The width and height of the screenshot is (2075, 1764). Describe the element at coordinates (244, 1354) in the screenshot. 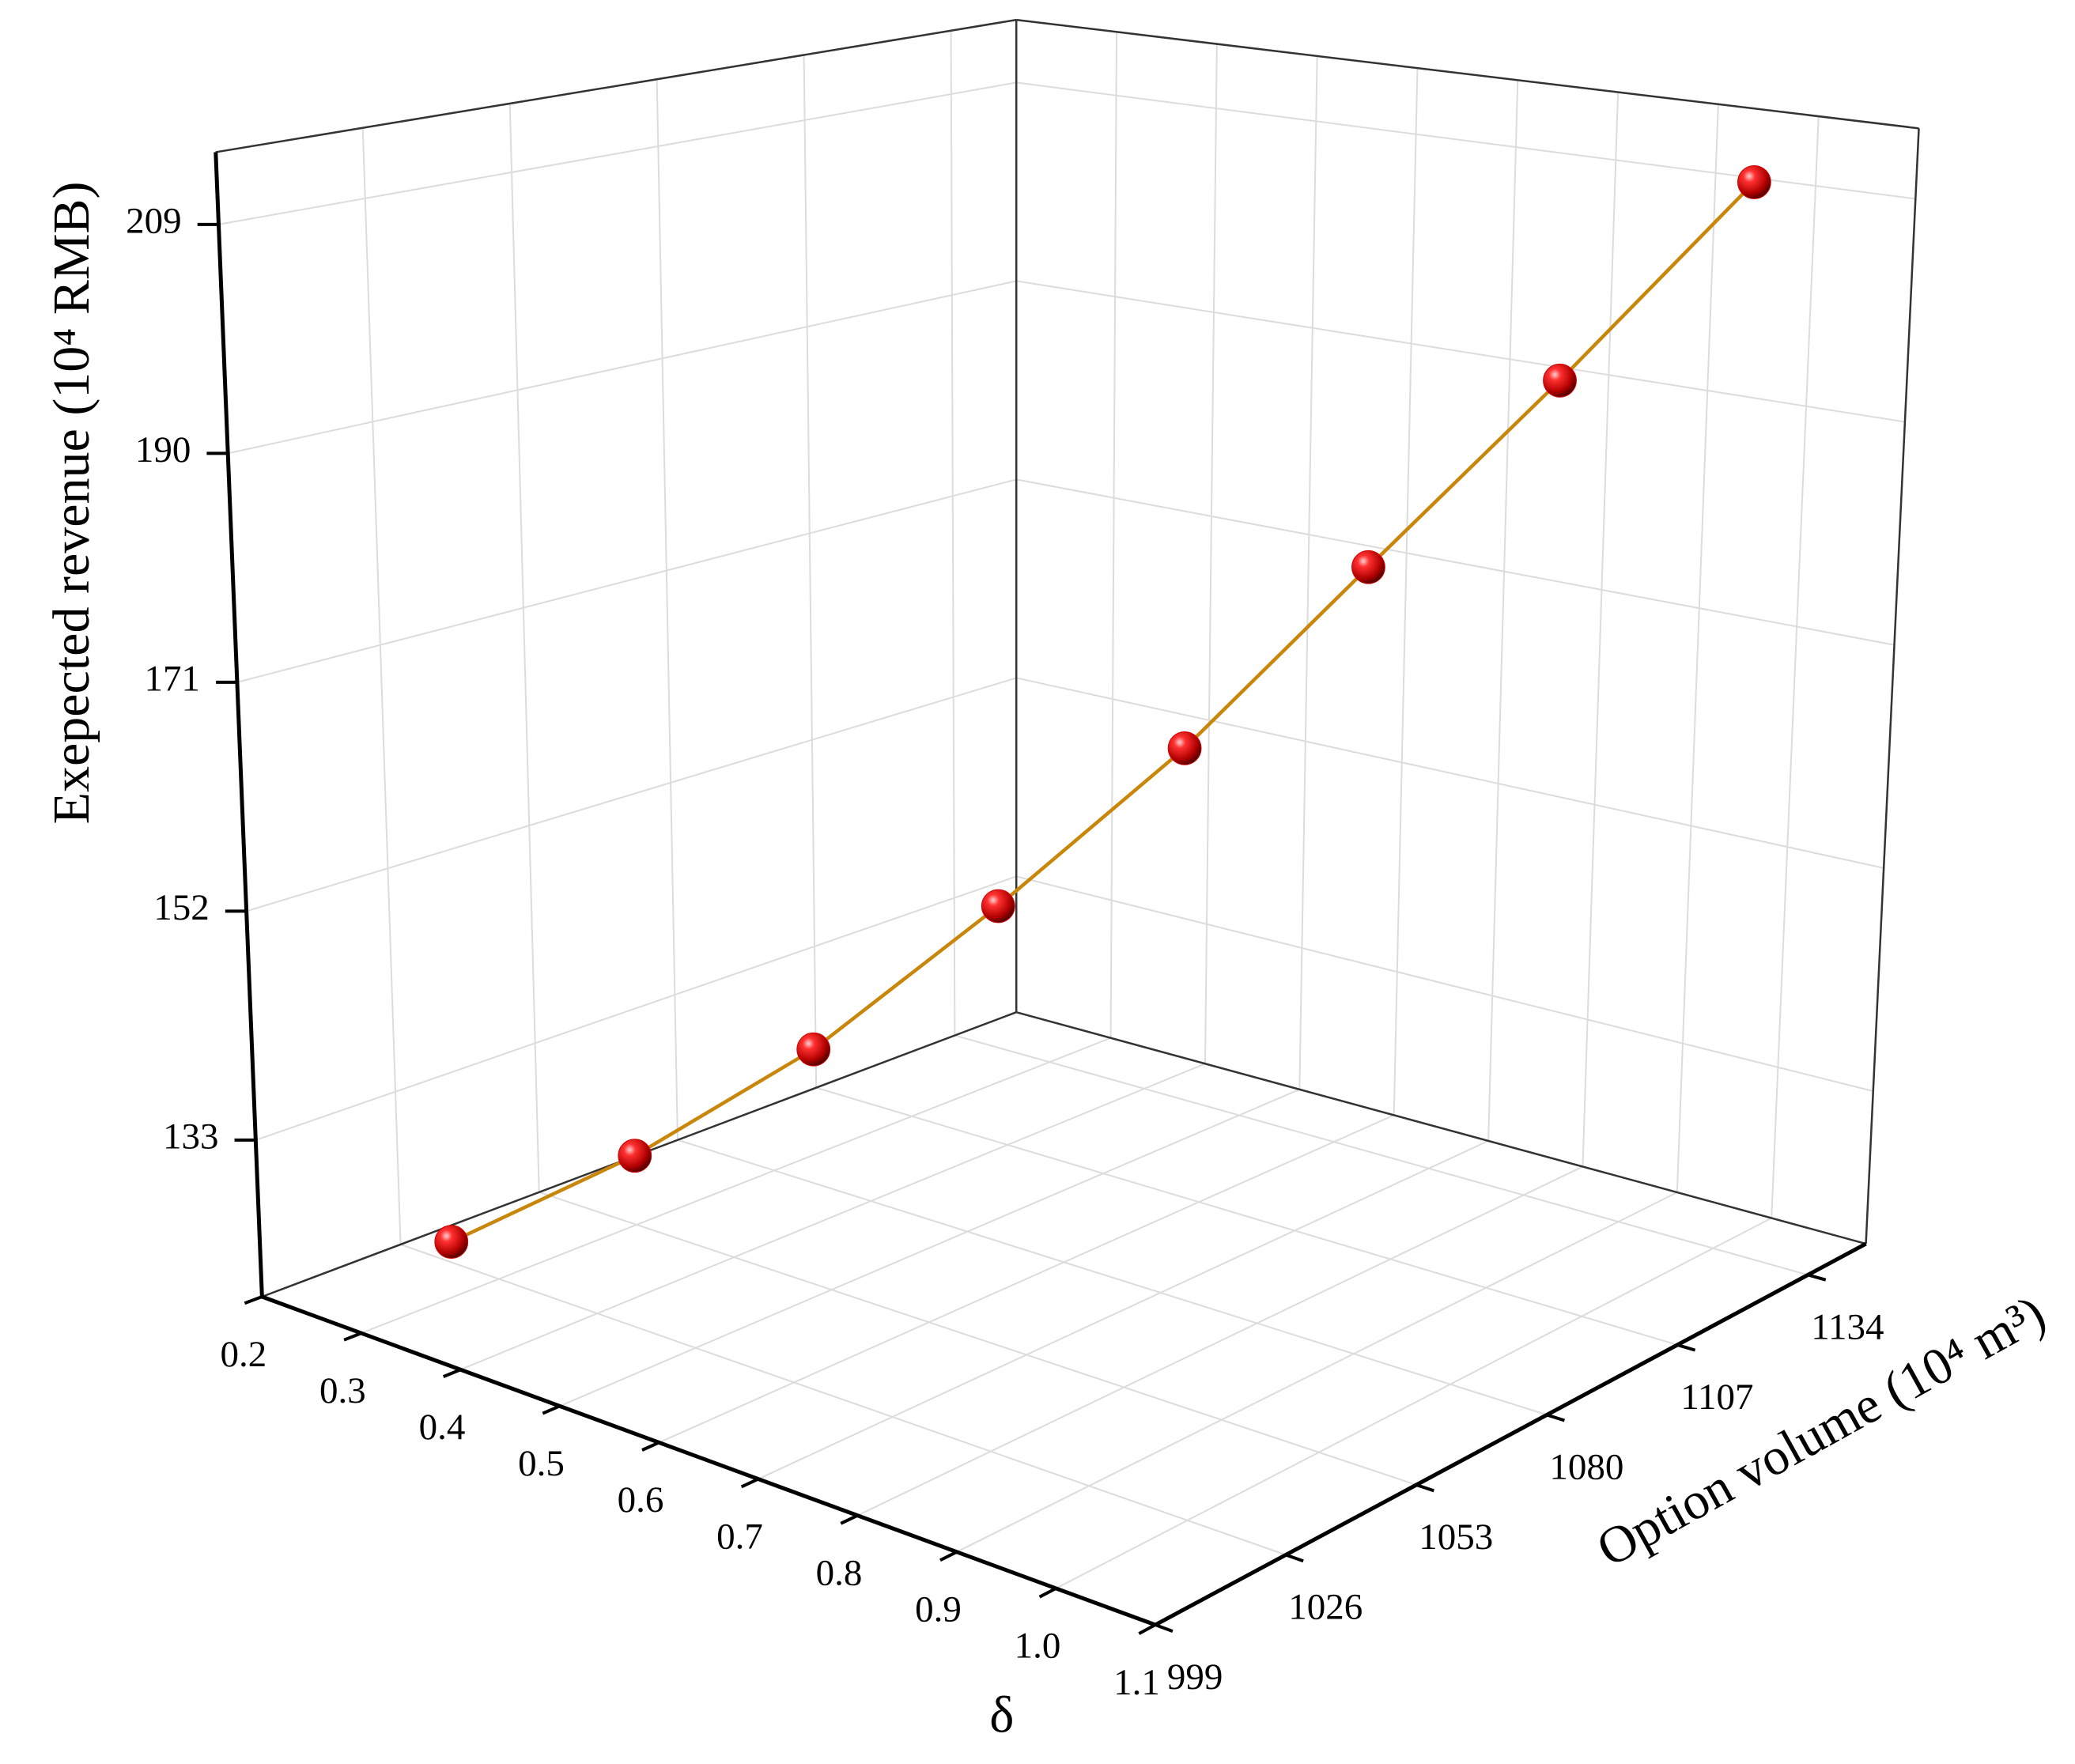

I see `x-tick-label: 0.2` at that location.